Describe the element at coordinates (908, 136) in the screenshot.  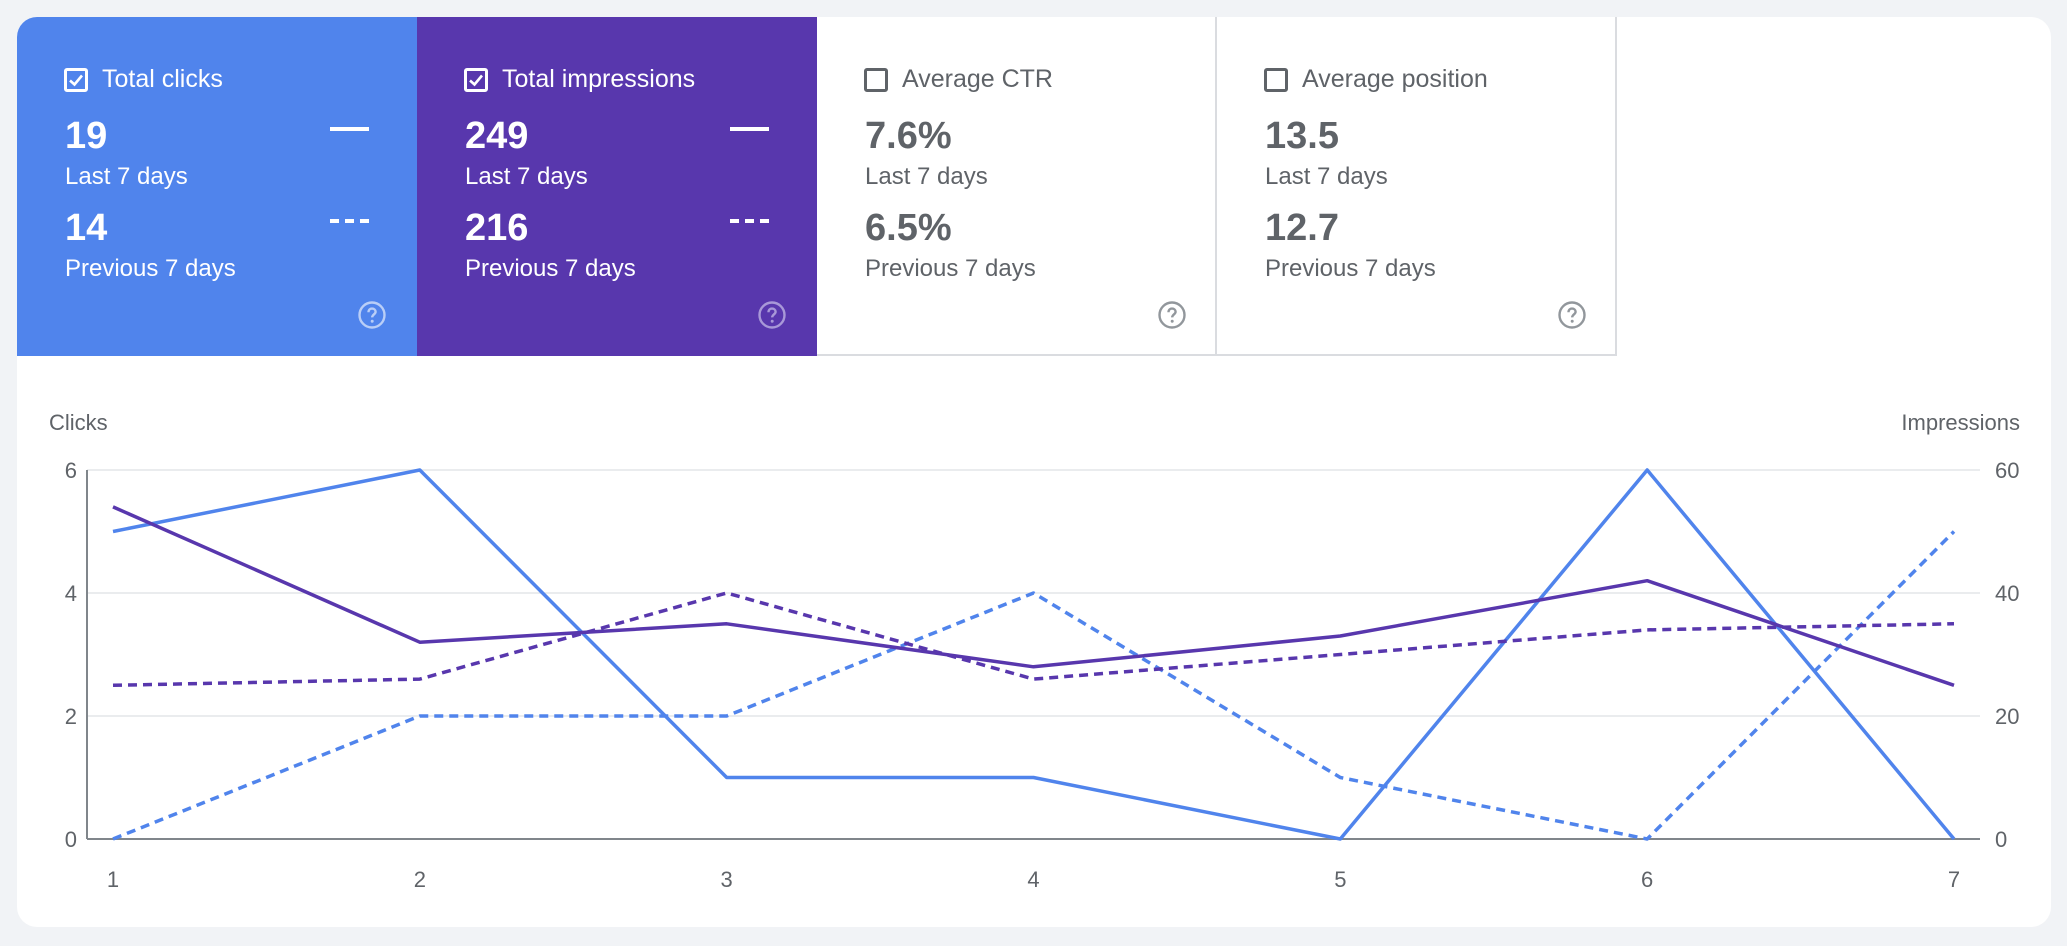
I see `metric-current-value: 7.6%` at that location.